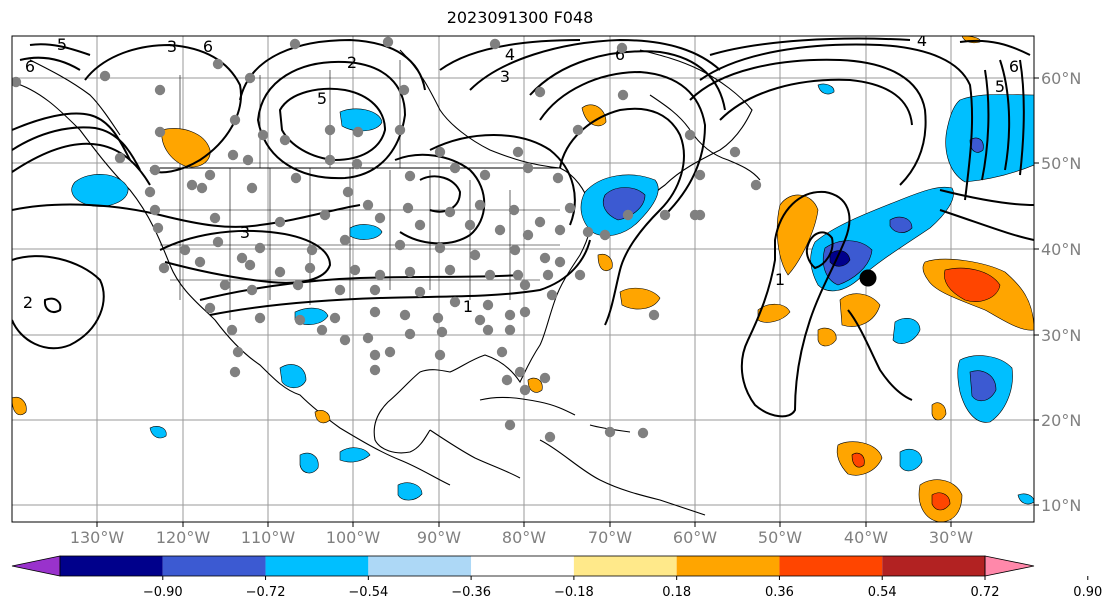 This screenshot has width=1102, height=613. I want to click on lat-tick-label: 50°N, so click(1061, 163).